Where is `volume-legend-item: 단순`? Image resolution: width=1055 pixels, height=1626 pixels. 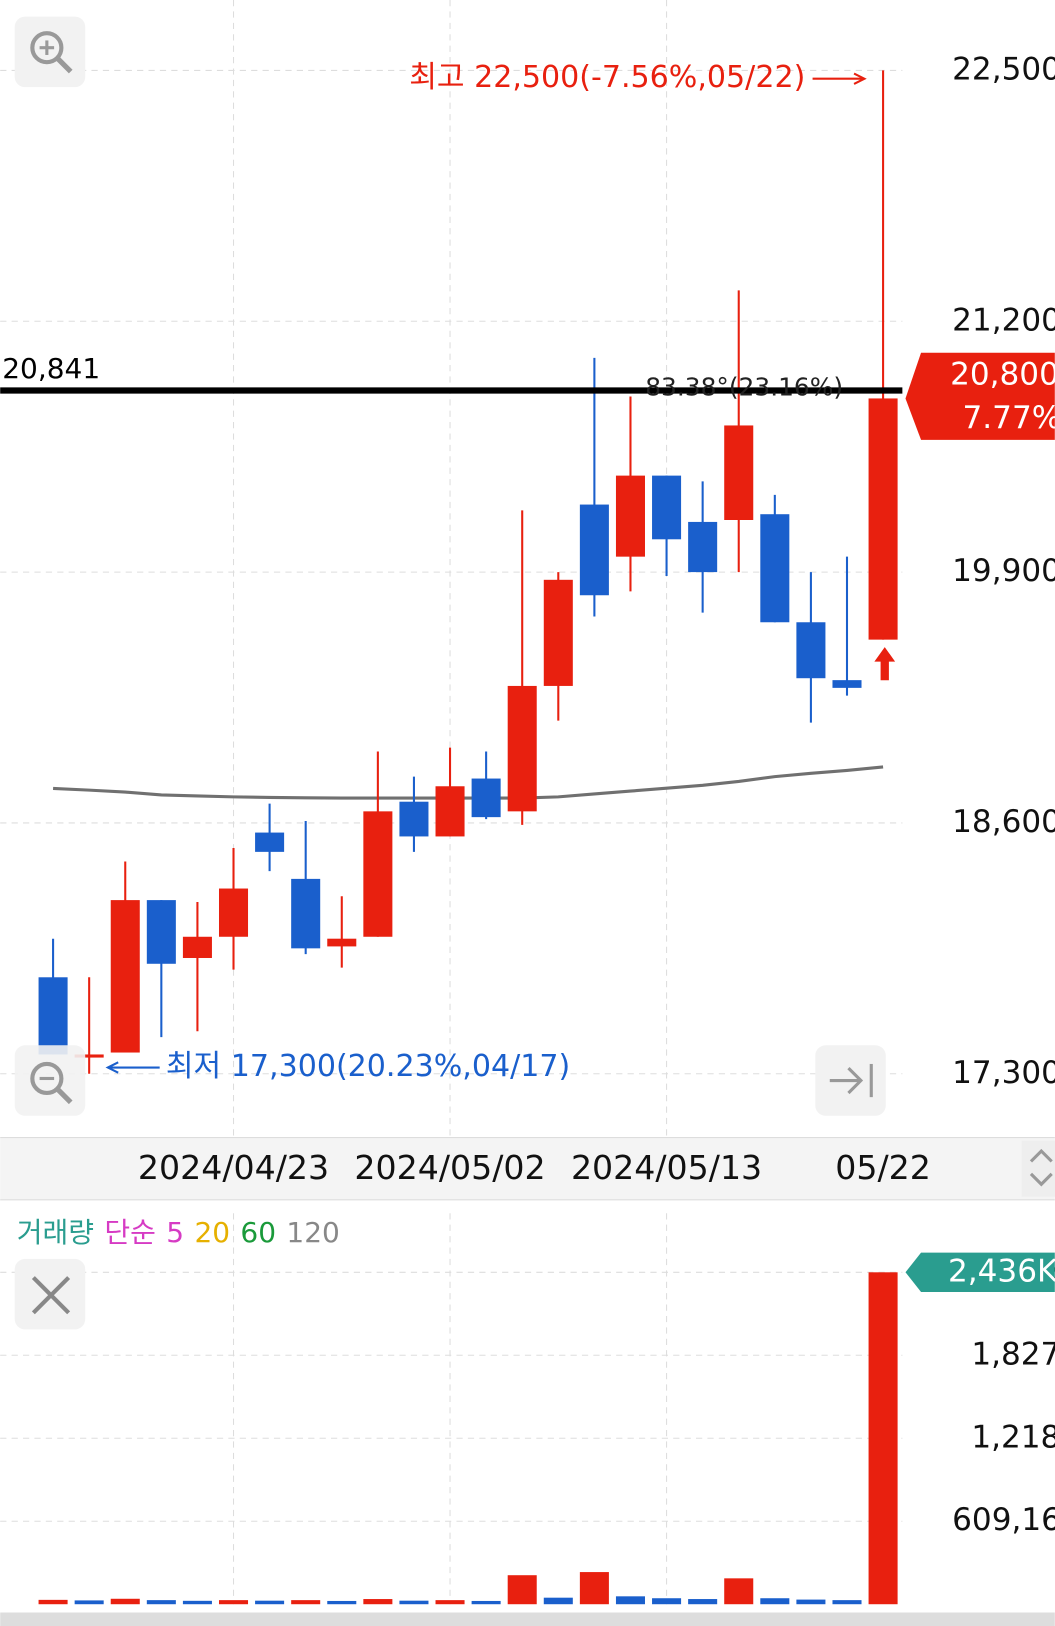
volume-legend-item: 단순 is located at coordinates (130, 1232).